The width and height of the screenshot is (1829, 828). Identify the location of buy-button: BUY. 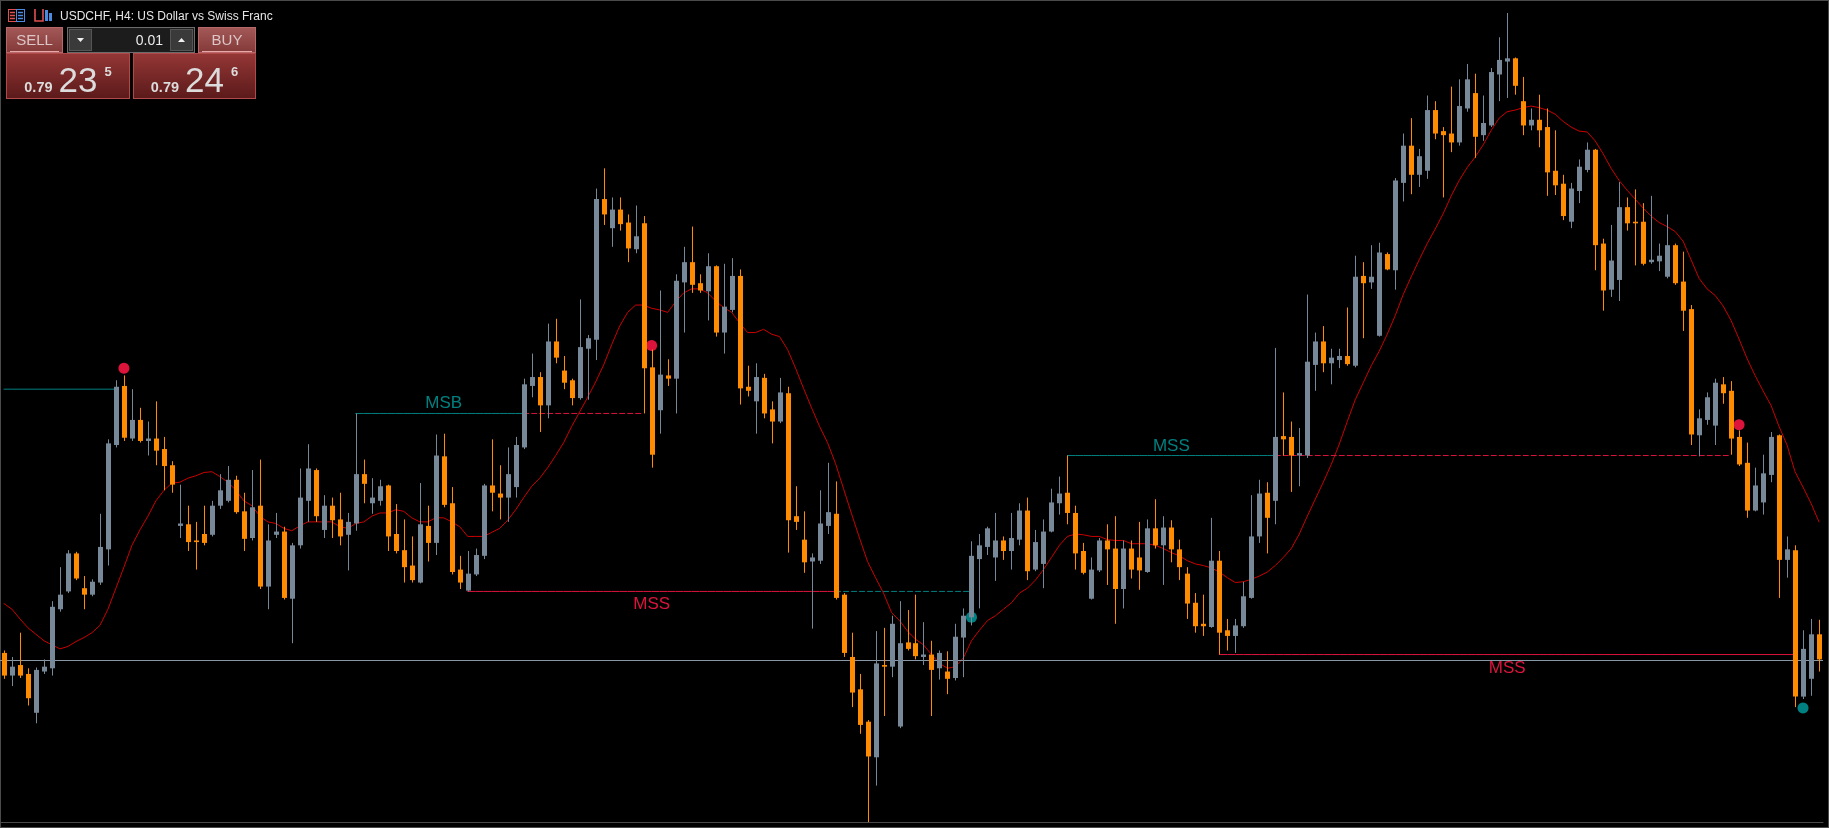
(227, 40).